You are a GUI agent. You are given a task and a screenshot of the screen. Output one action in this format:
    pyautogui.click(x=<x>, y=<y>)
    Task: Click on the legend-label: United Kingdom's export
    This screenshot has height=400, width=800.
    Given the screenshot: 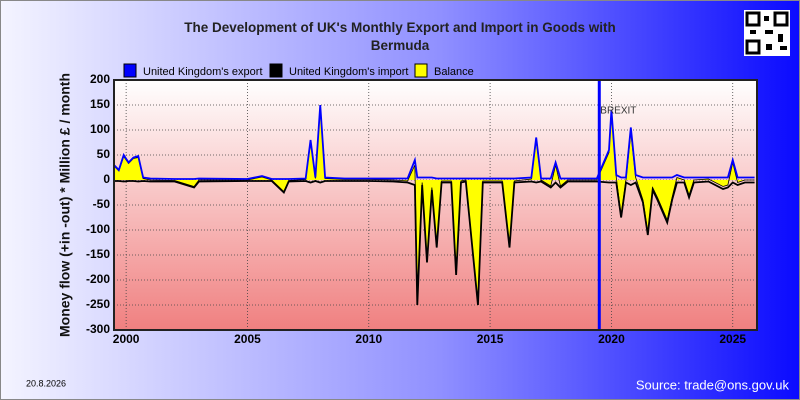 What is the action you would take?
    pyautogui.click(x=203, y=72)
    